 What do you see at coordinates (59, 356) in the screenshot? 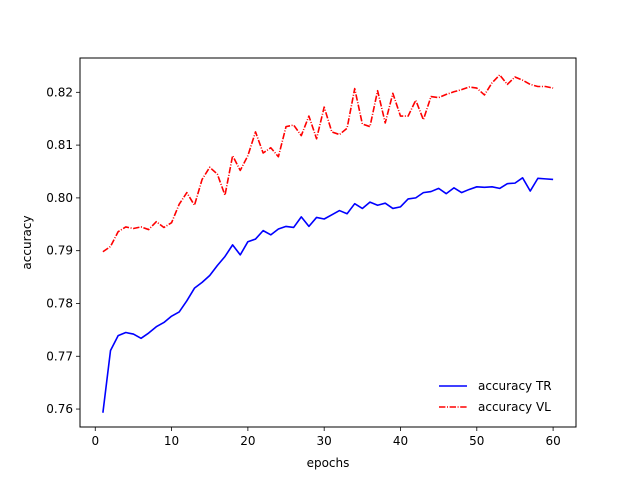
I see `y-tick-label: 0.77` at bounding box center [59, 356].